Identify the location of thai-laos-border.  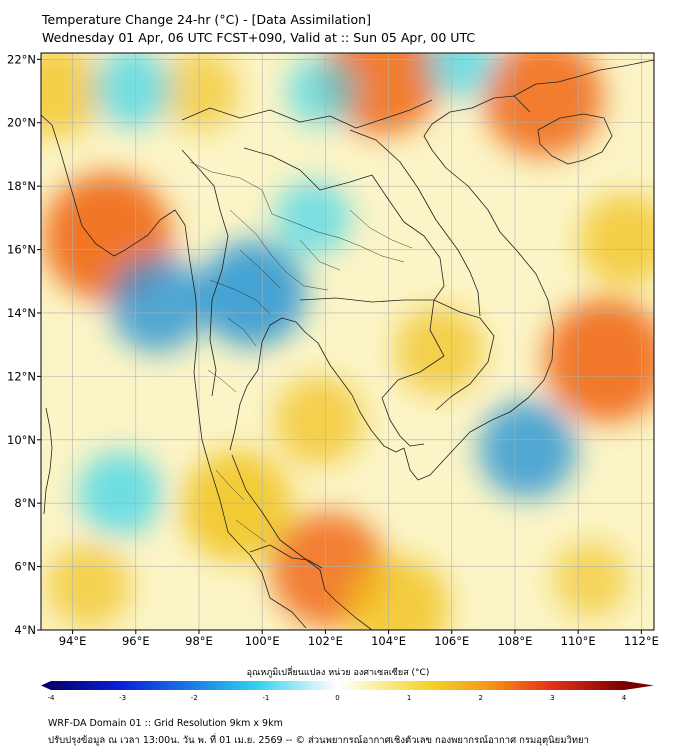
(344, 224).